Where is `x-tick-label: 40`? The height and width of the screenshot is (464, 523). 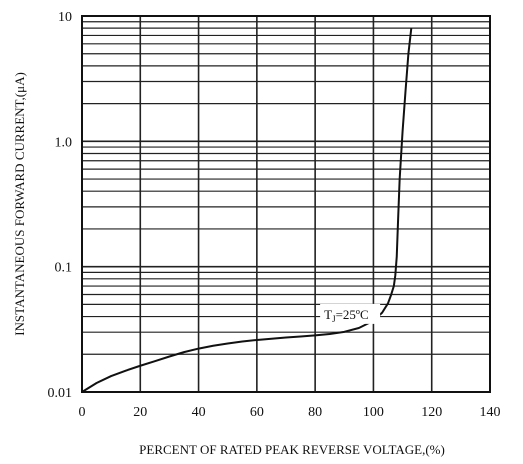
x-tick-label: 40 is located at coordinates (199, 412).